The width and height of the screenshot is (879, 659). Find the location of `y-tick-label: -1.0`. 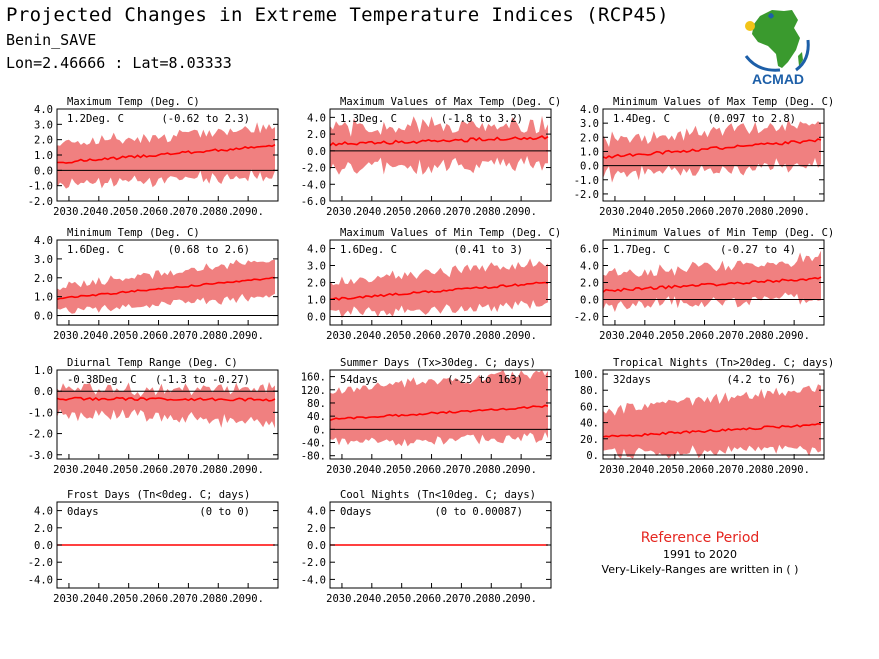

y-tick-label: -1.0 is located at coordinates (40, 187).